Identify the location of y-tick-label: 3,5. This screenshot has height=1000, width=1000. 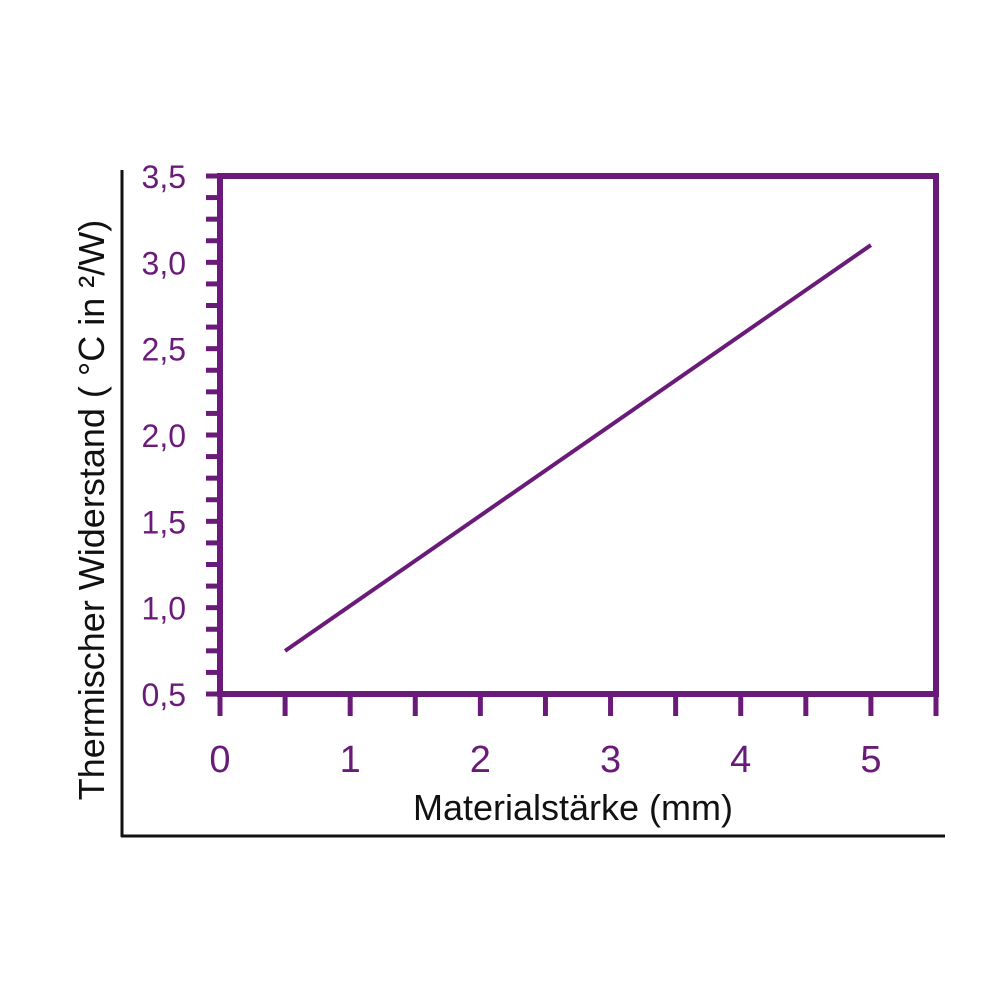
(164, 177).